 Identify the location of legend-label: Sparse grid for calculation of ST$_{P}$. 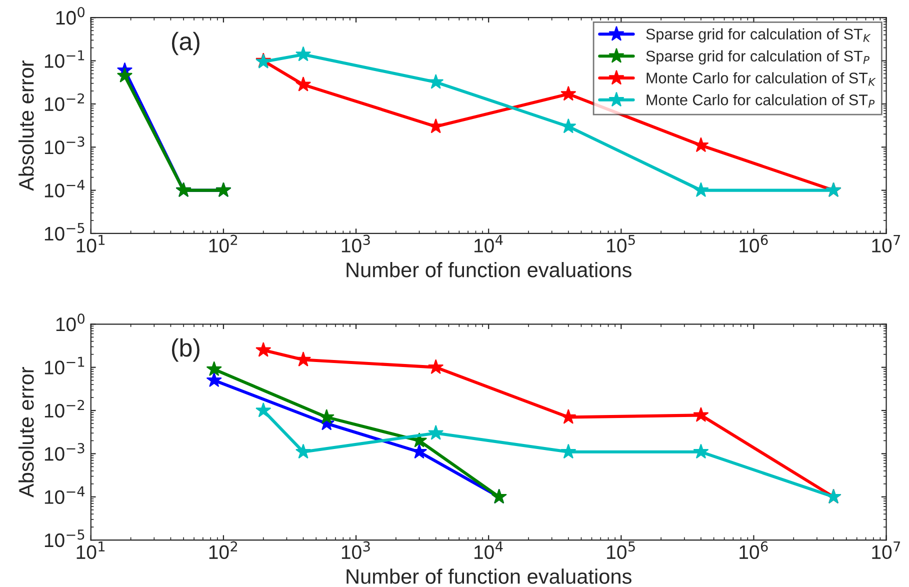
(758, 57).